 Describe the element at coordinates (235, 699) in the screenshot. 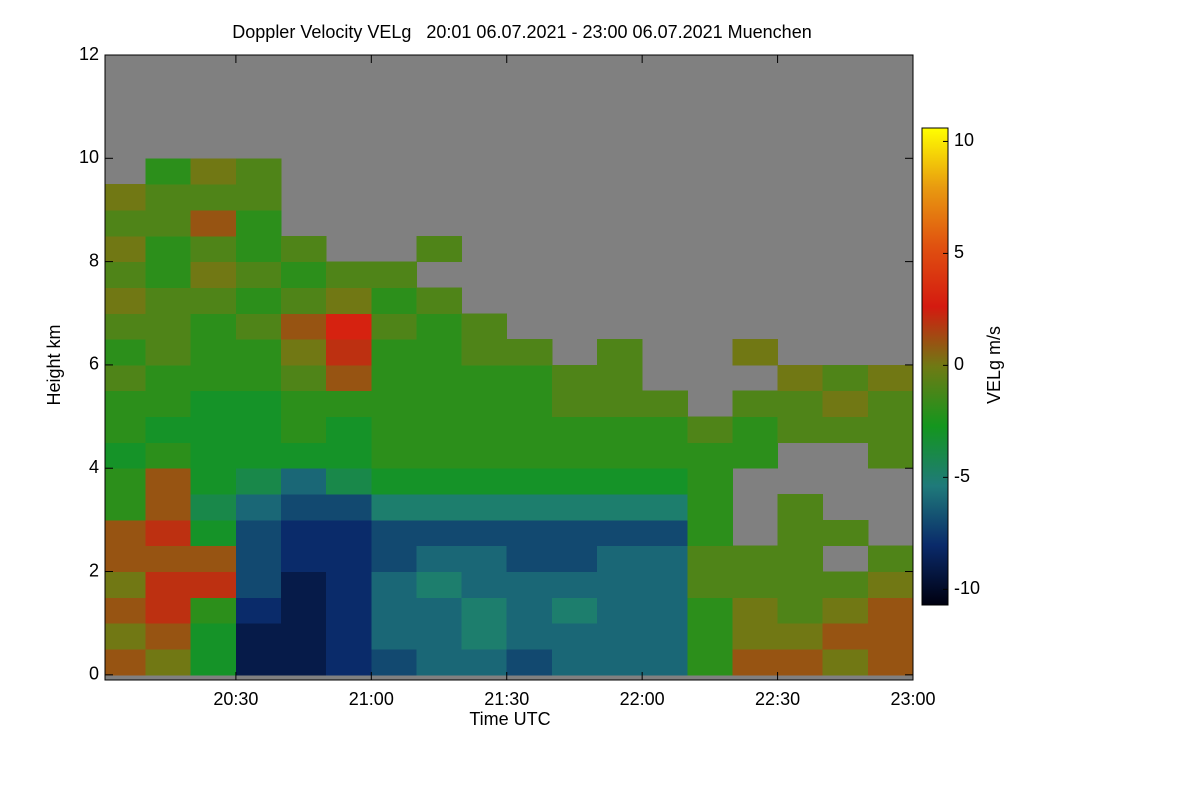

I see `x-tick-label: 20:30` at that location.